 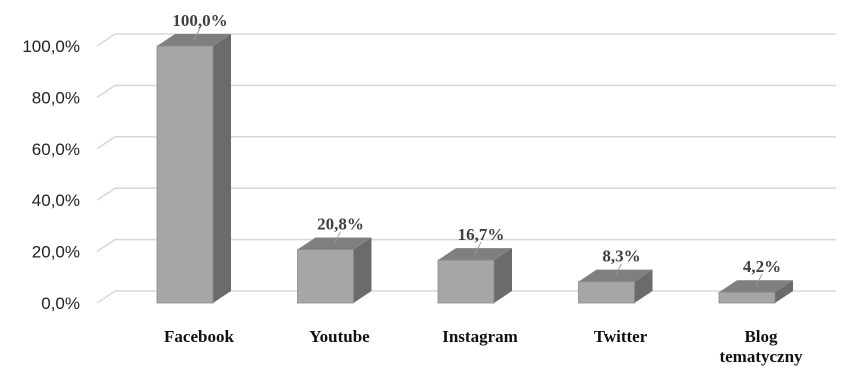 What do you see at coordinates (621, 336) in the screenshot?
I see `x-tick-label: Twitter` at bounding box center [621, 336].